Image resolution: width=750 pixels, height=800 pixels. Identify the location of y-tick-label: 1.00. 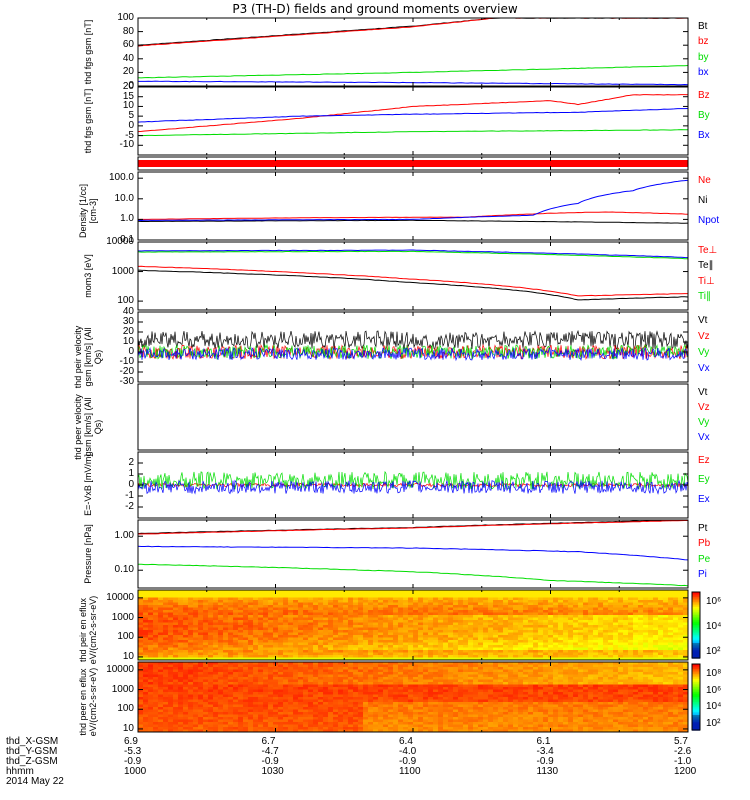
(124, 536).